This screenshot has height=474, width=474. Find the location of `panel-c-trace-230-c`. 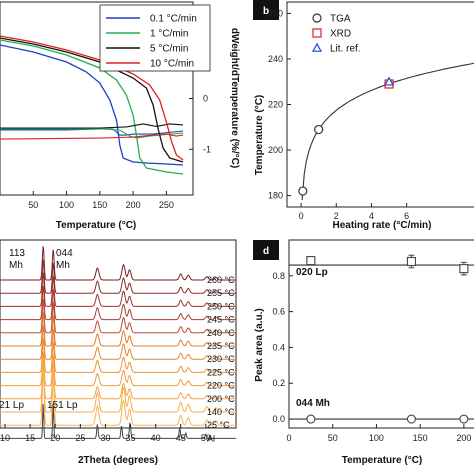

panel-c-trace-230-c is located at coordinates (118, 342).